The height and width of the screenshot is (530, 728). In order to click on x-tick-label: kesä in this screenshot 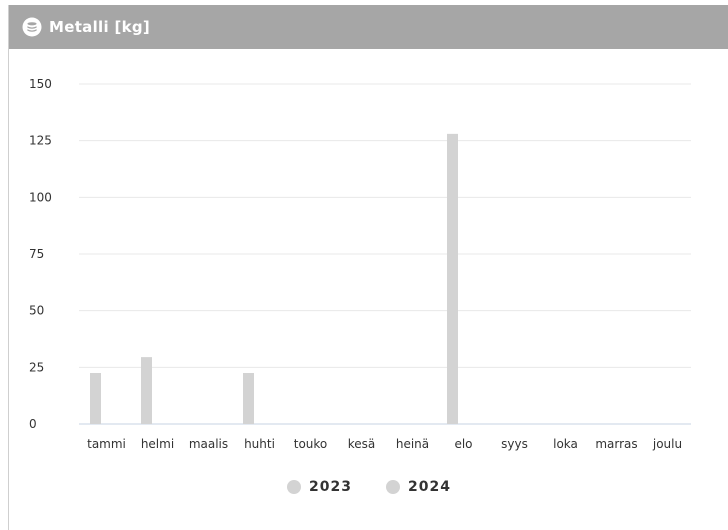, I will do `click(362, 444)`.